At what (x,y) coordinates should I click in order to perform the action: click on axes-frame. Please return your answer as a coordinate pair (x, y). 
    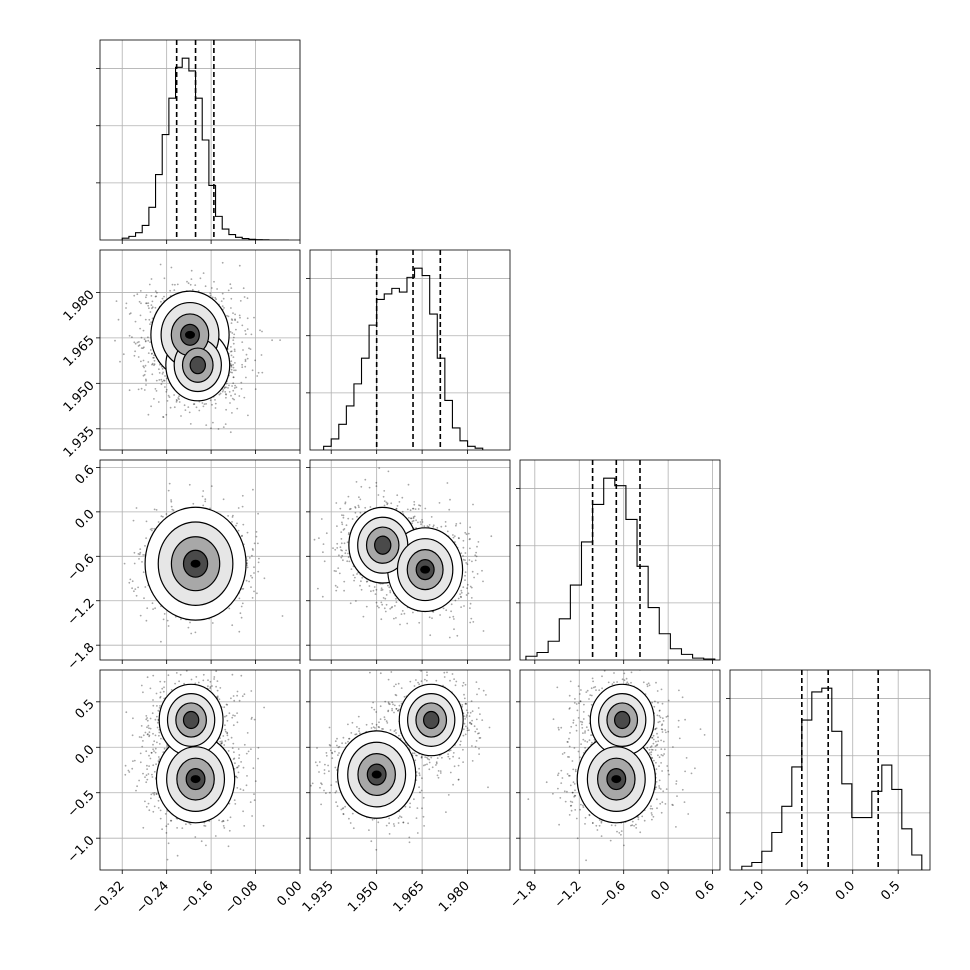
    Looking at the image, I should click on (410, 350).